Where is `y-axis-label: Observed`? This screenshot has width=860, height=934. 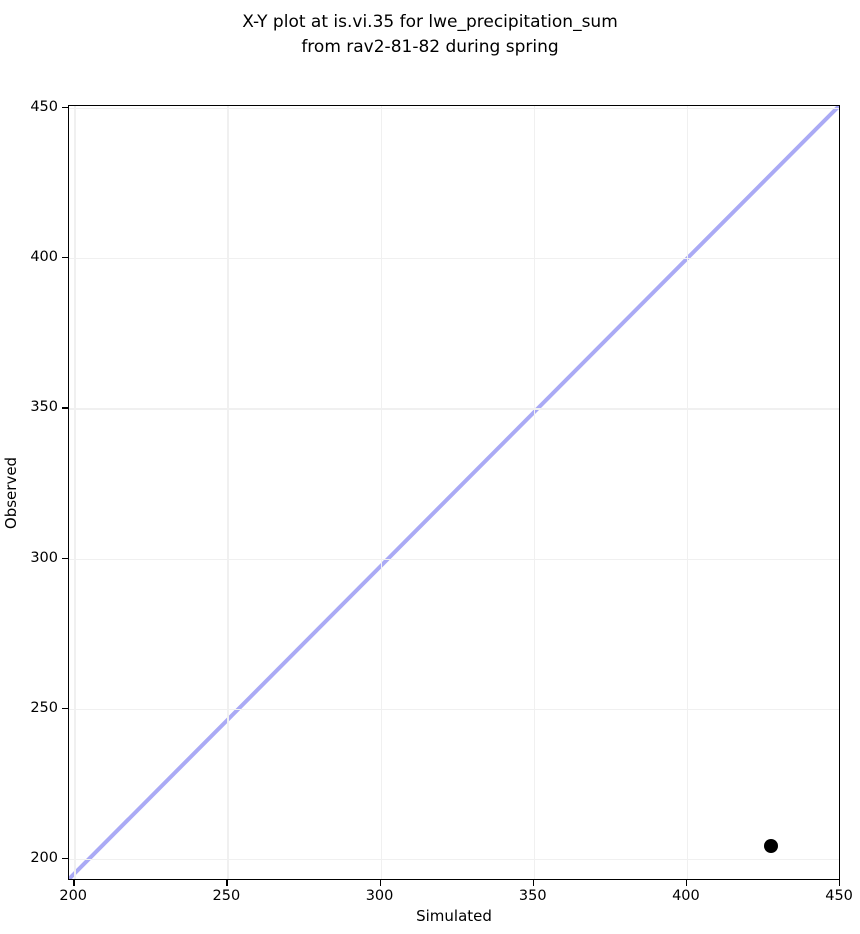
y-axis-label: Observed is located at coordinates (11, 492).